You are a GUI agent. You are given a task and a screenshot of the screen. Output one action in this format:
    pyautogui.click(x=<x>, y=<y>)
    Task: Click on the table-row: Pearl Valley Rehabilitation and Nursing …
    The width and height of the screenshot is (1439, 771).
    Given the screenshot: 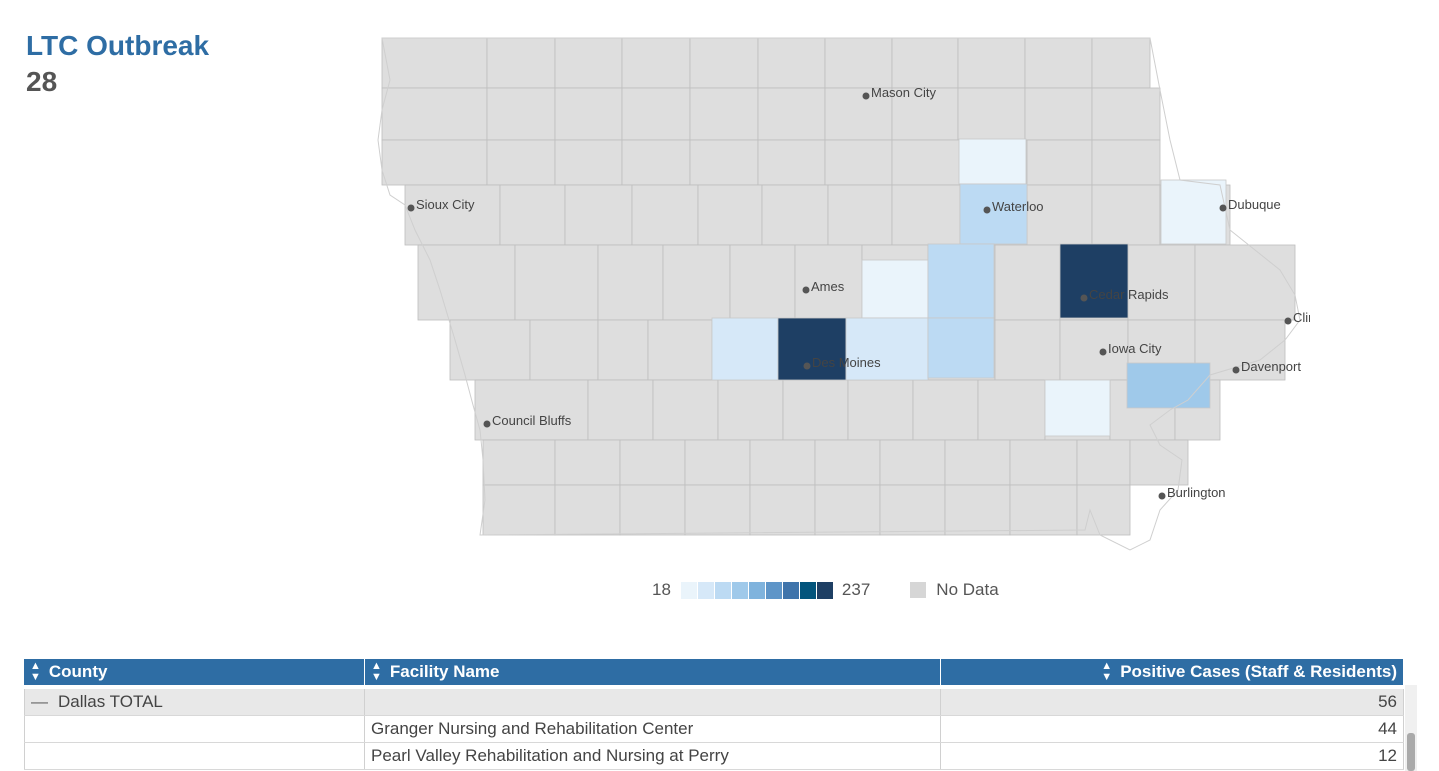 What is the action you would take?
    pyautogui.click(x=714, y=756)
    